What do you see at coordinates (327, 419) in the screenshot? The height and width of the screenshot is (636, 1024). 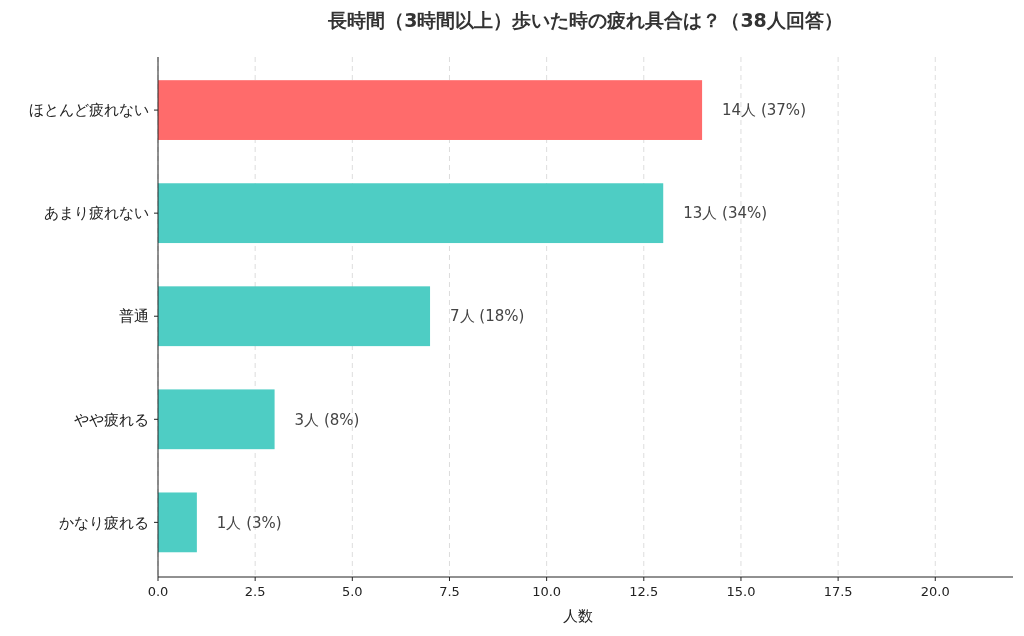 I see `data-label: 3人 (8%)` at bounding box center [327, 419].